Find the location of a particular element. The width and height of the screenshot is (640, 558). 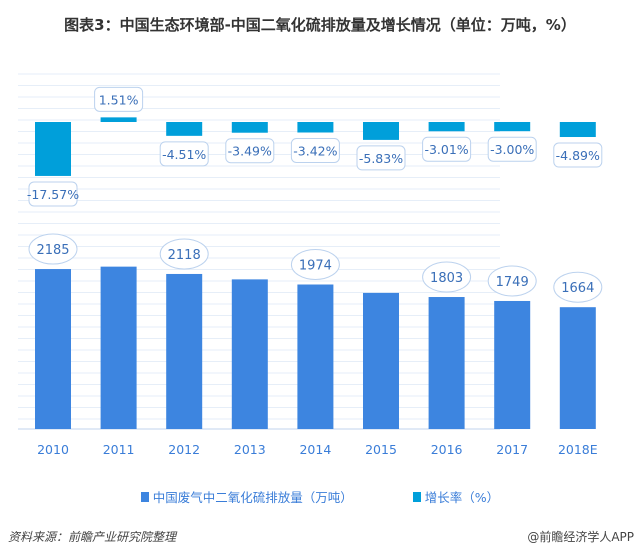

x-tick-label: 2016 is located at coordinates (447, 449).